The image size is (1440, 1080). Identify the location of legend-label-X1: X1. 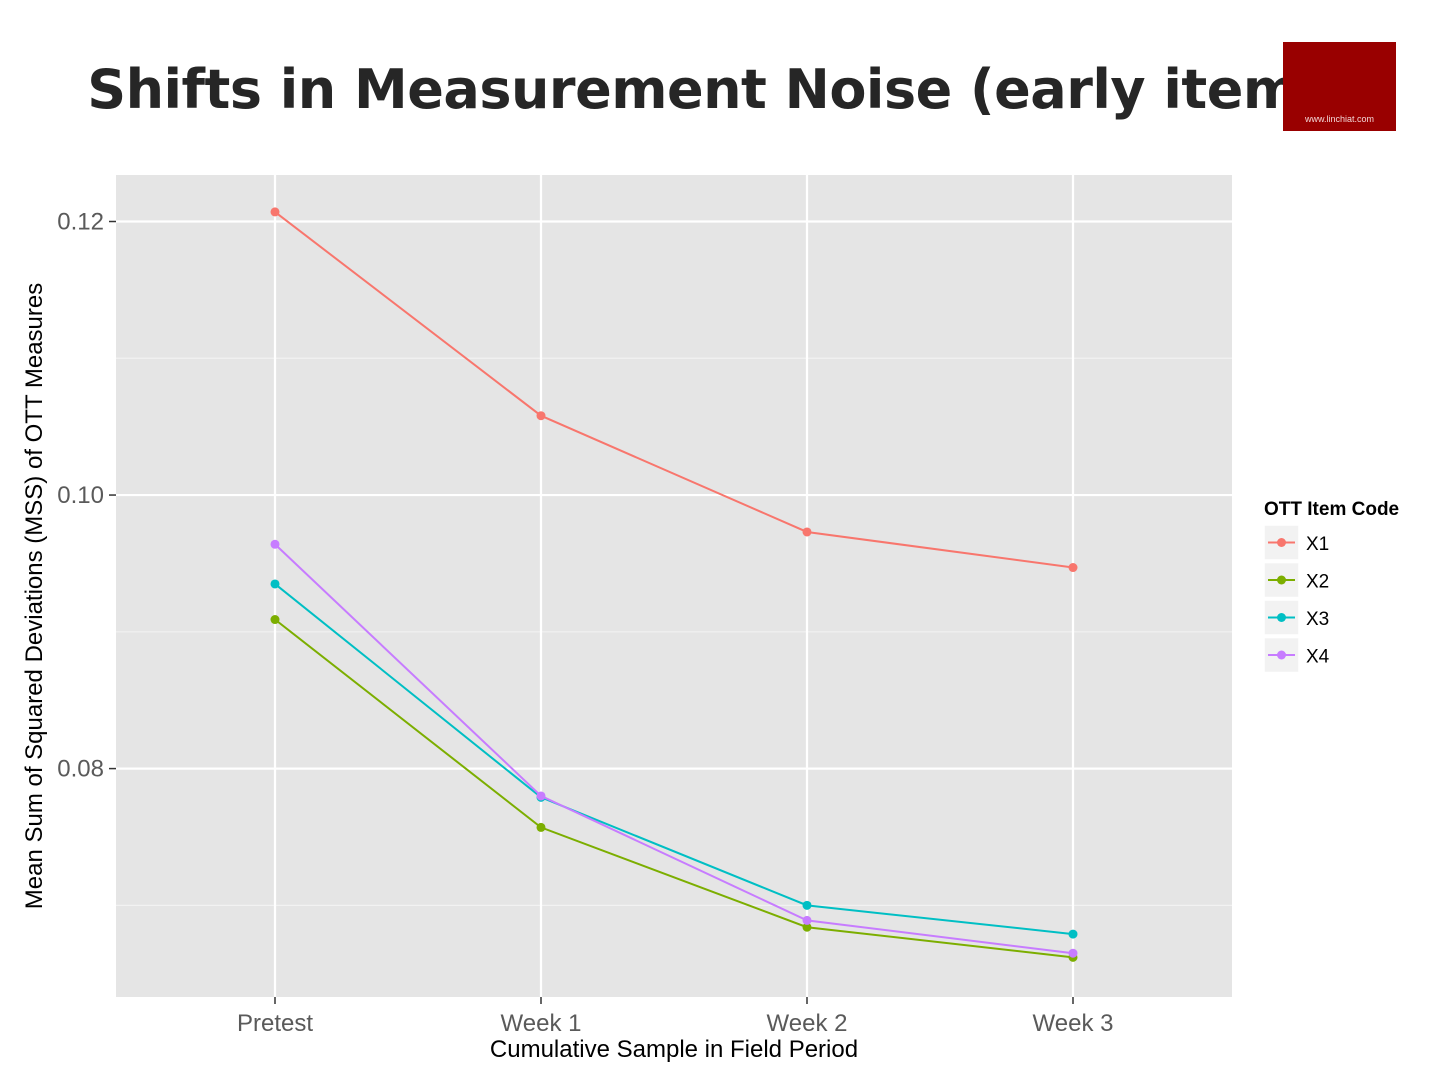
(1317, 544).